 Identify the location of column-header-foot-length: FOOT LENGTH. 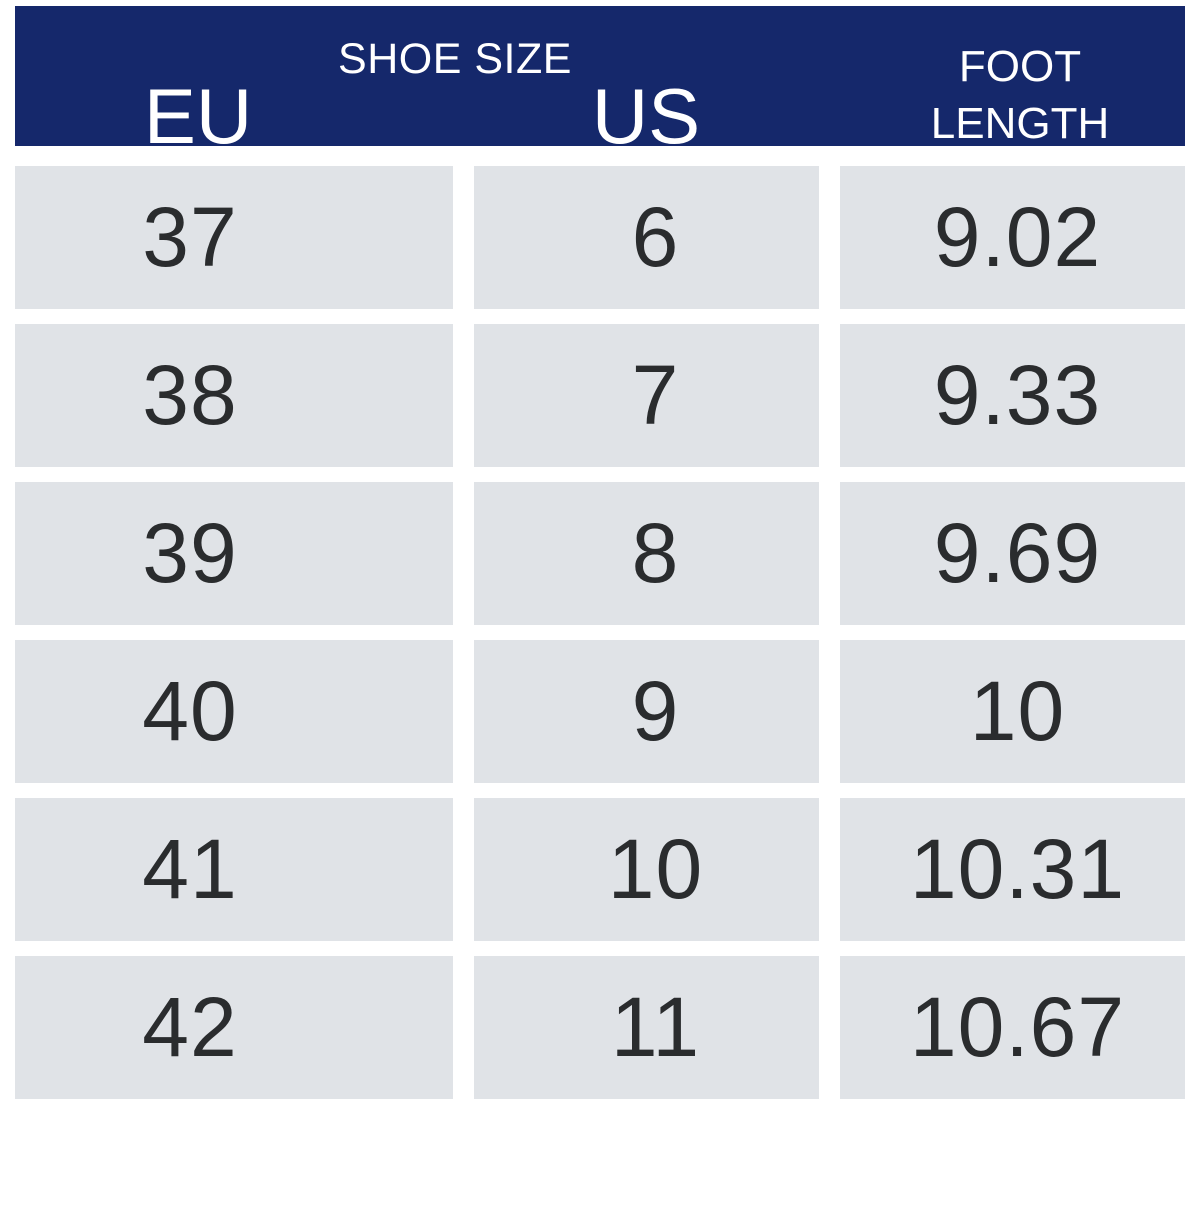
(1020, 95).